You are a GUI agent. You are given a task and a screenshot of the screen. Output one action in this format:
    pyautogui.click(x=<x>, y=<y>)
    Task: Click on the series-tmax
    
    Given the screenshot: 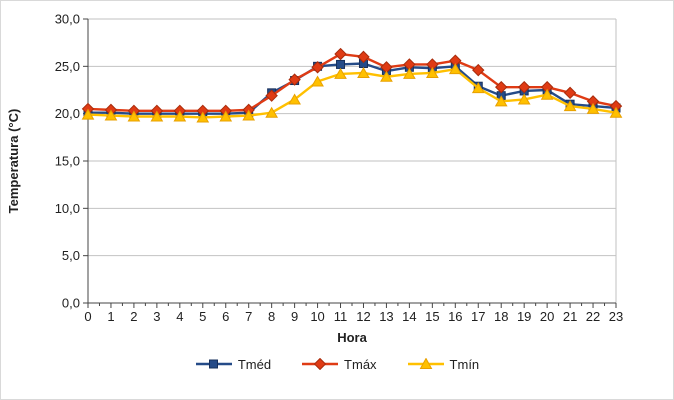 What is the action you would take?
    pyautogui.click(x=352, y=82)
    